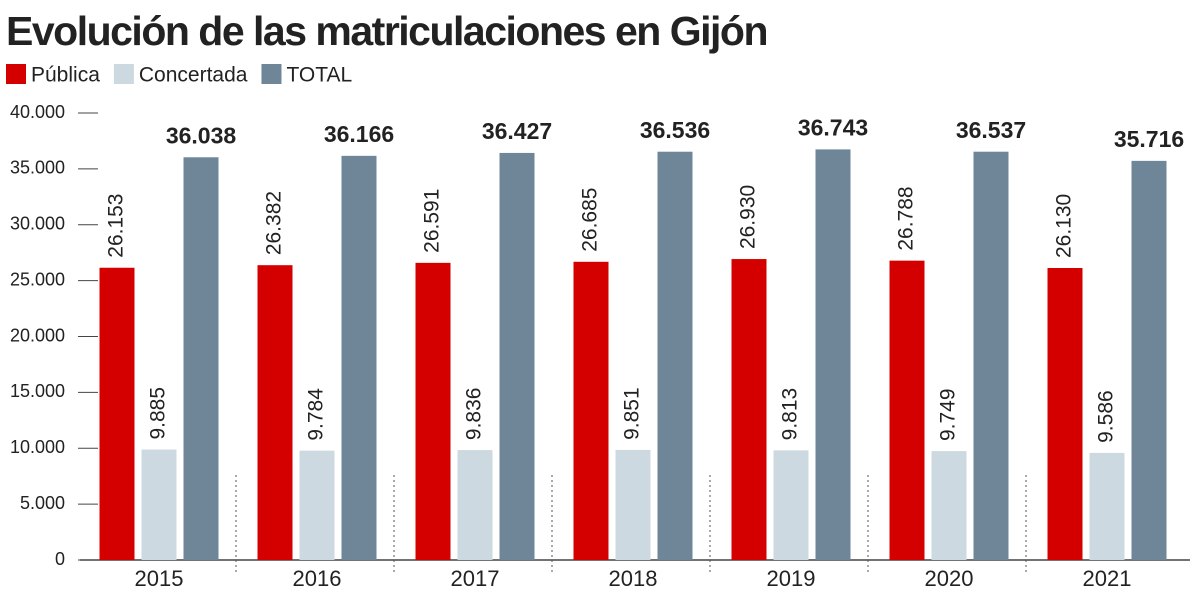  Describe the element at coordinates (65, 75) in the screenshot. I see `legend-label: Pública` at that location.